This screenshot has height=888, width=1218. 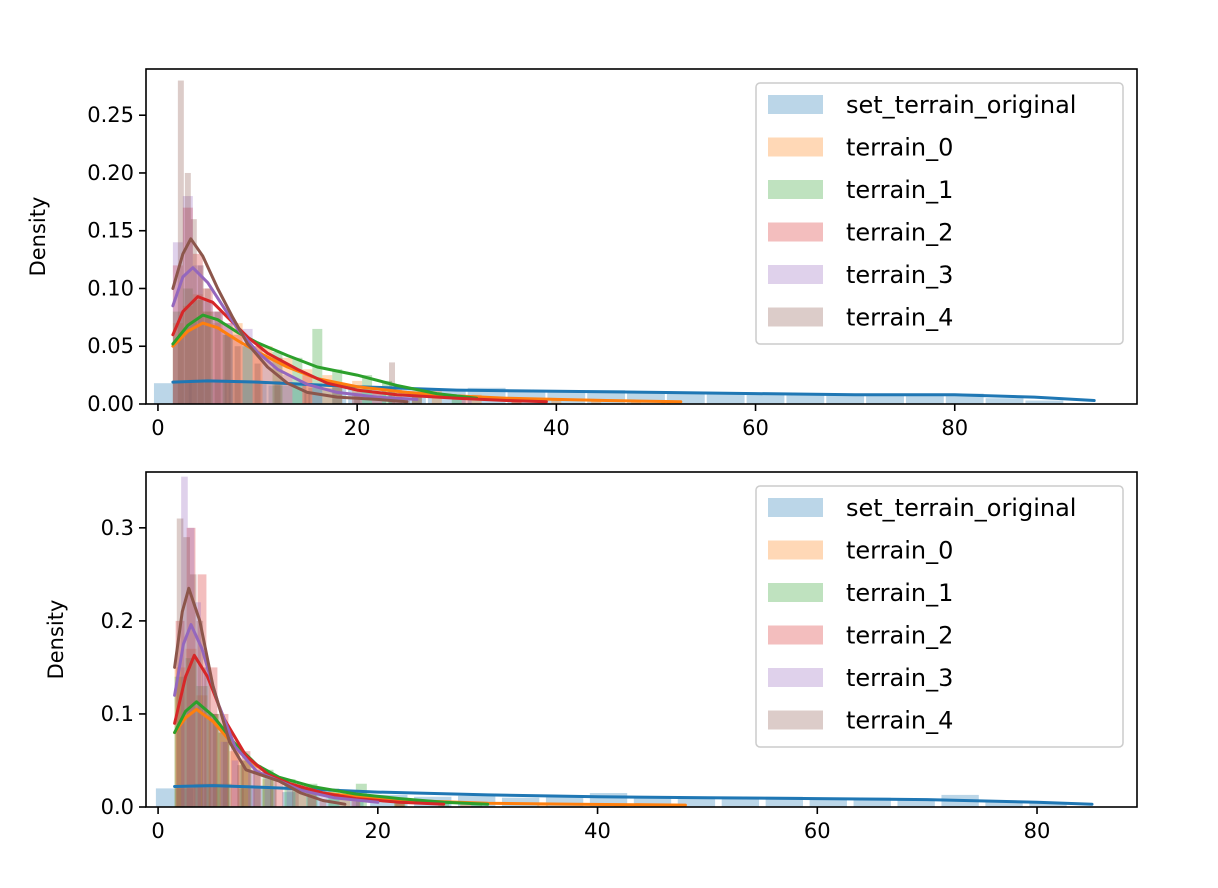 I want to click on legend-label: terrain_4, so click(x=899, y=318).